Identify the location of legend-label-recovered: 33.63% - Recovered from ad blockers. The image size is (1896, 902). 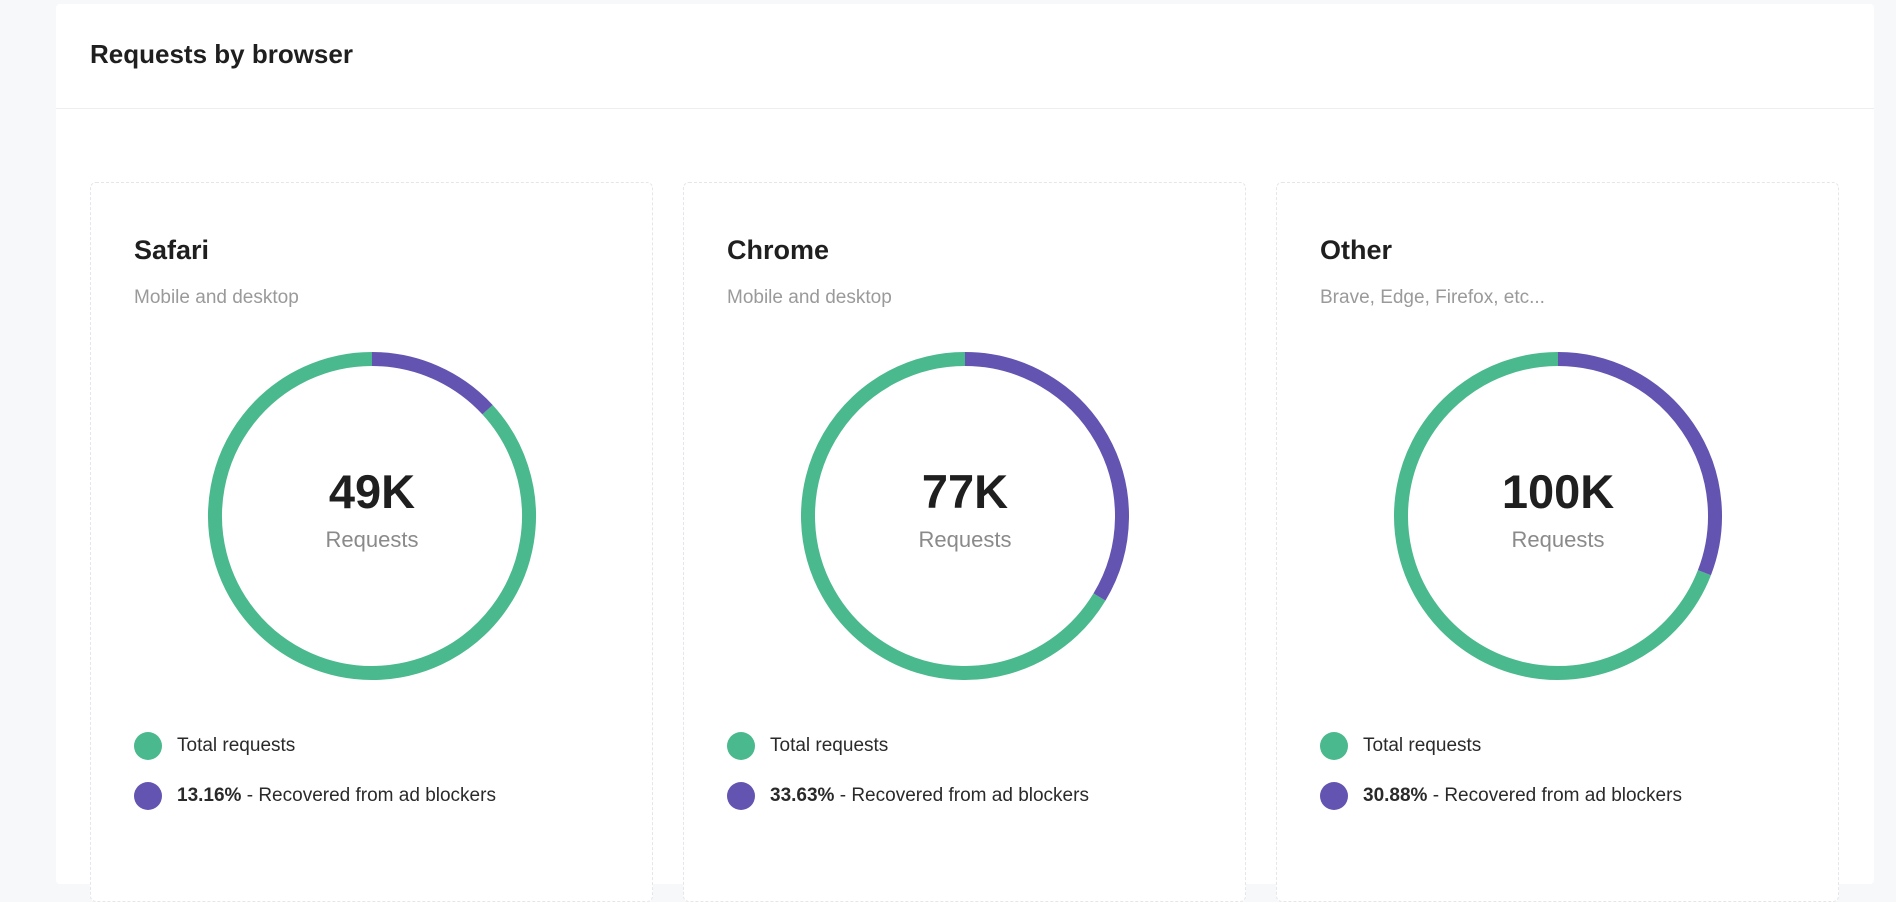
(929, 796).